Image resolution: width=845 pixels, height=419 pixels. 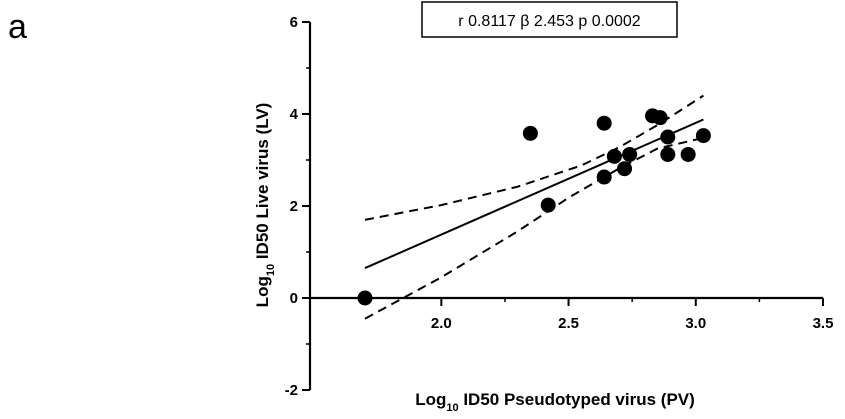 What do you see at coordinates (823, 323) in the screenshot?
I see `x-tick-label: 3.5` at bounding box center [823, 323].